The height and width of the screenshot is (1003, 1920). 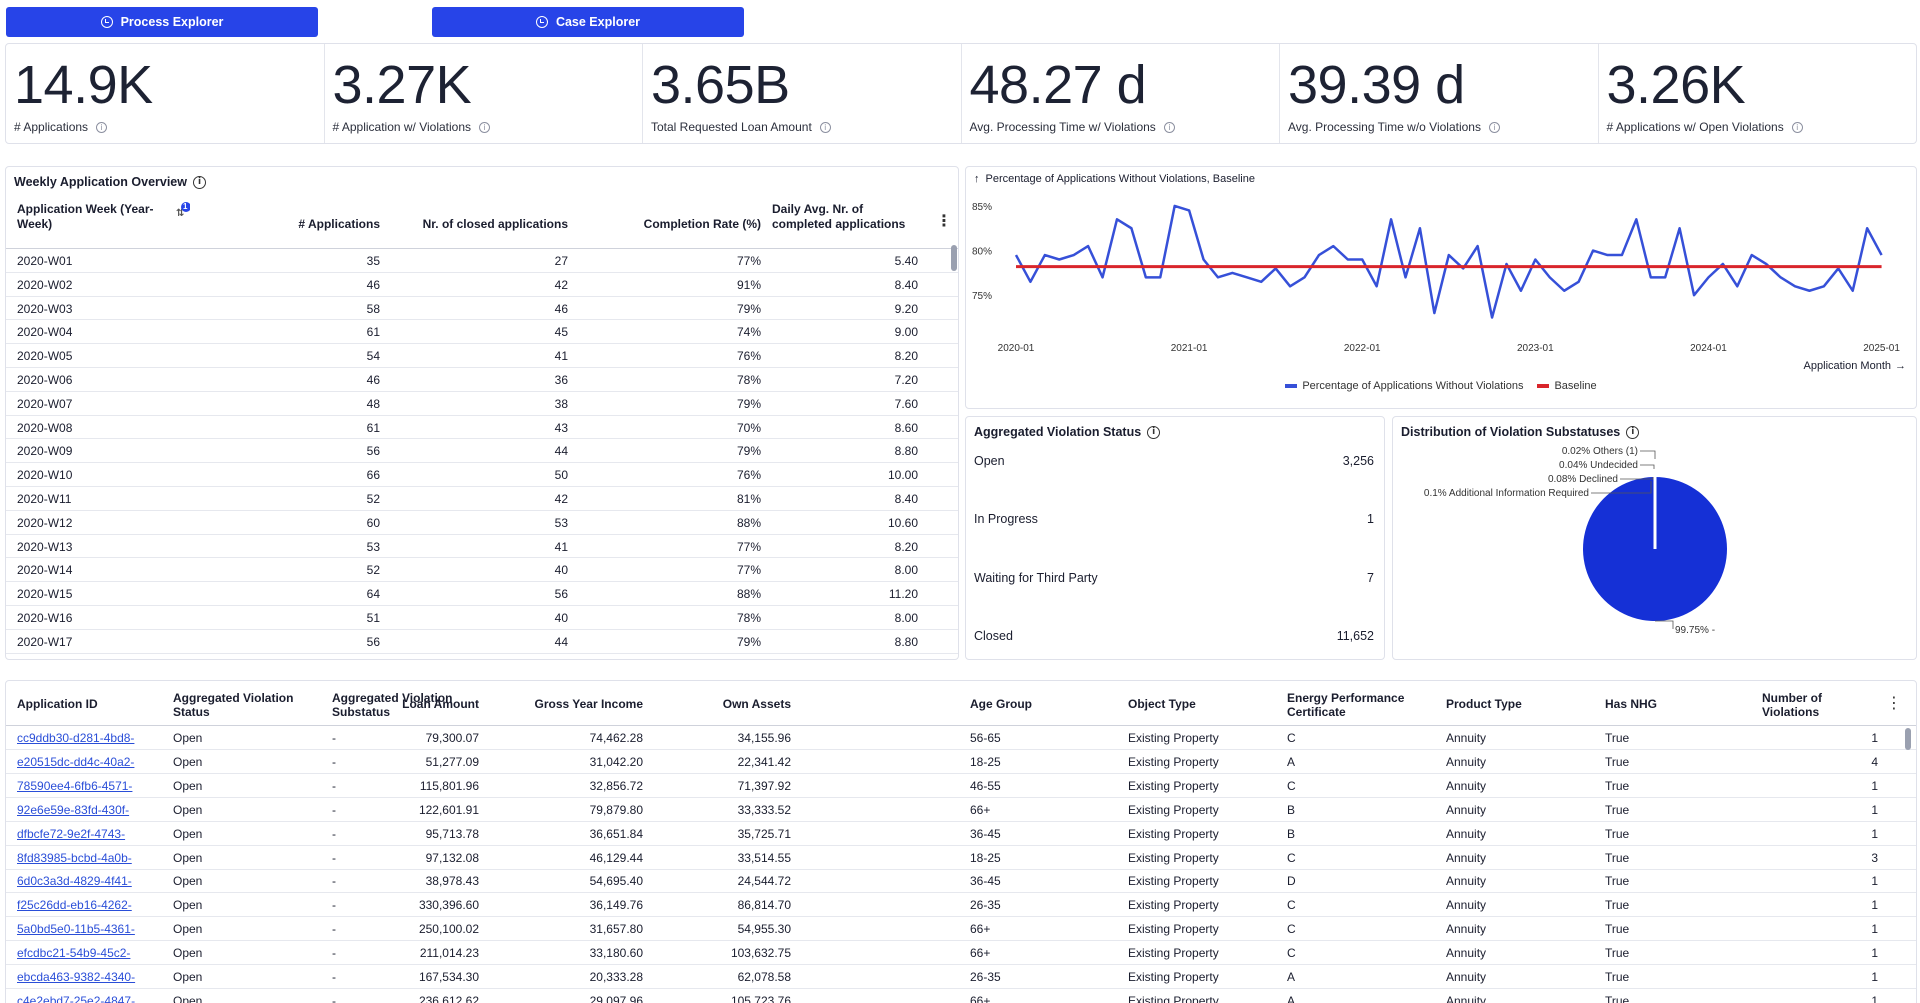 I want to click on col-header-violation-status: Aggregated Violation Status, so click(x=233, y=705).